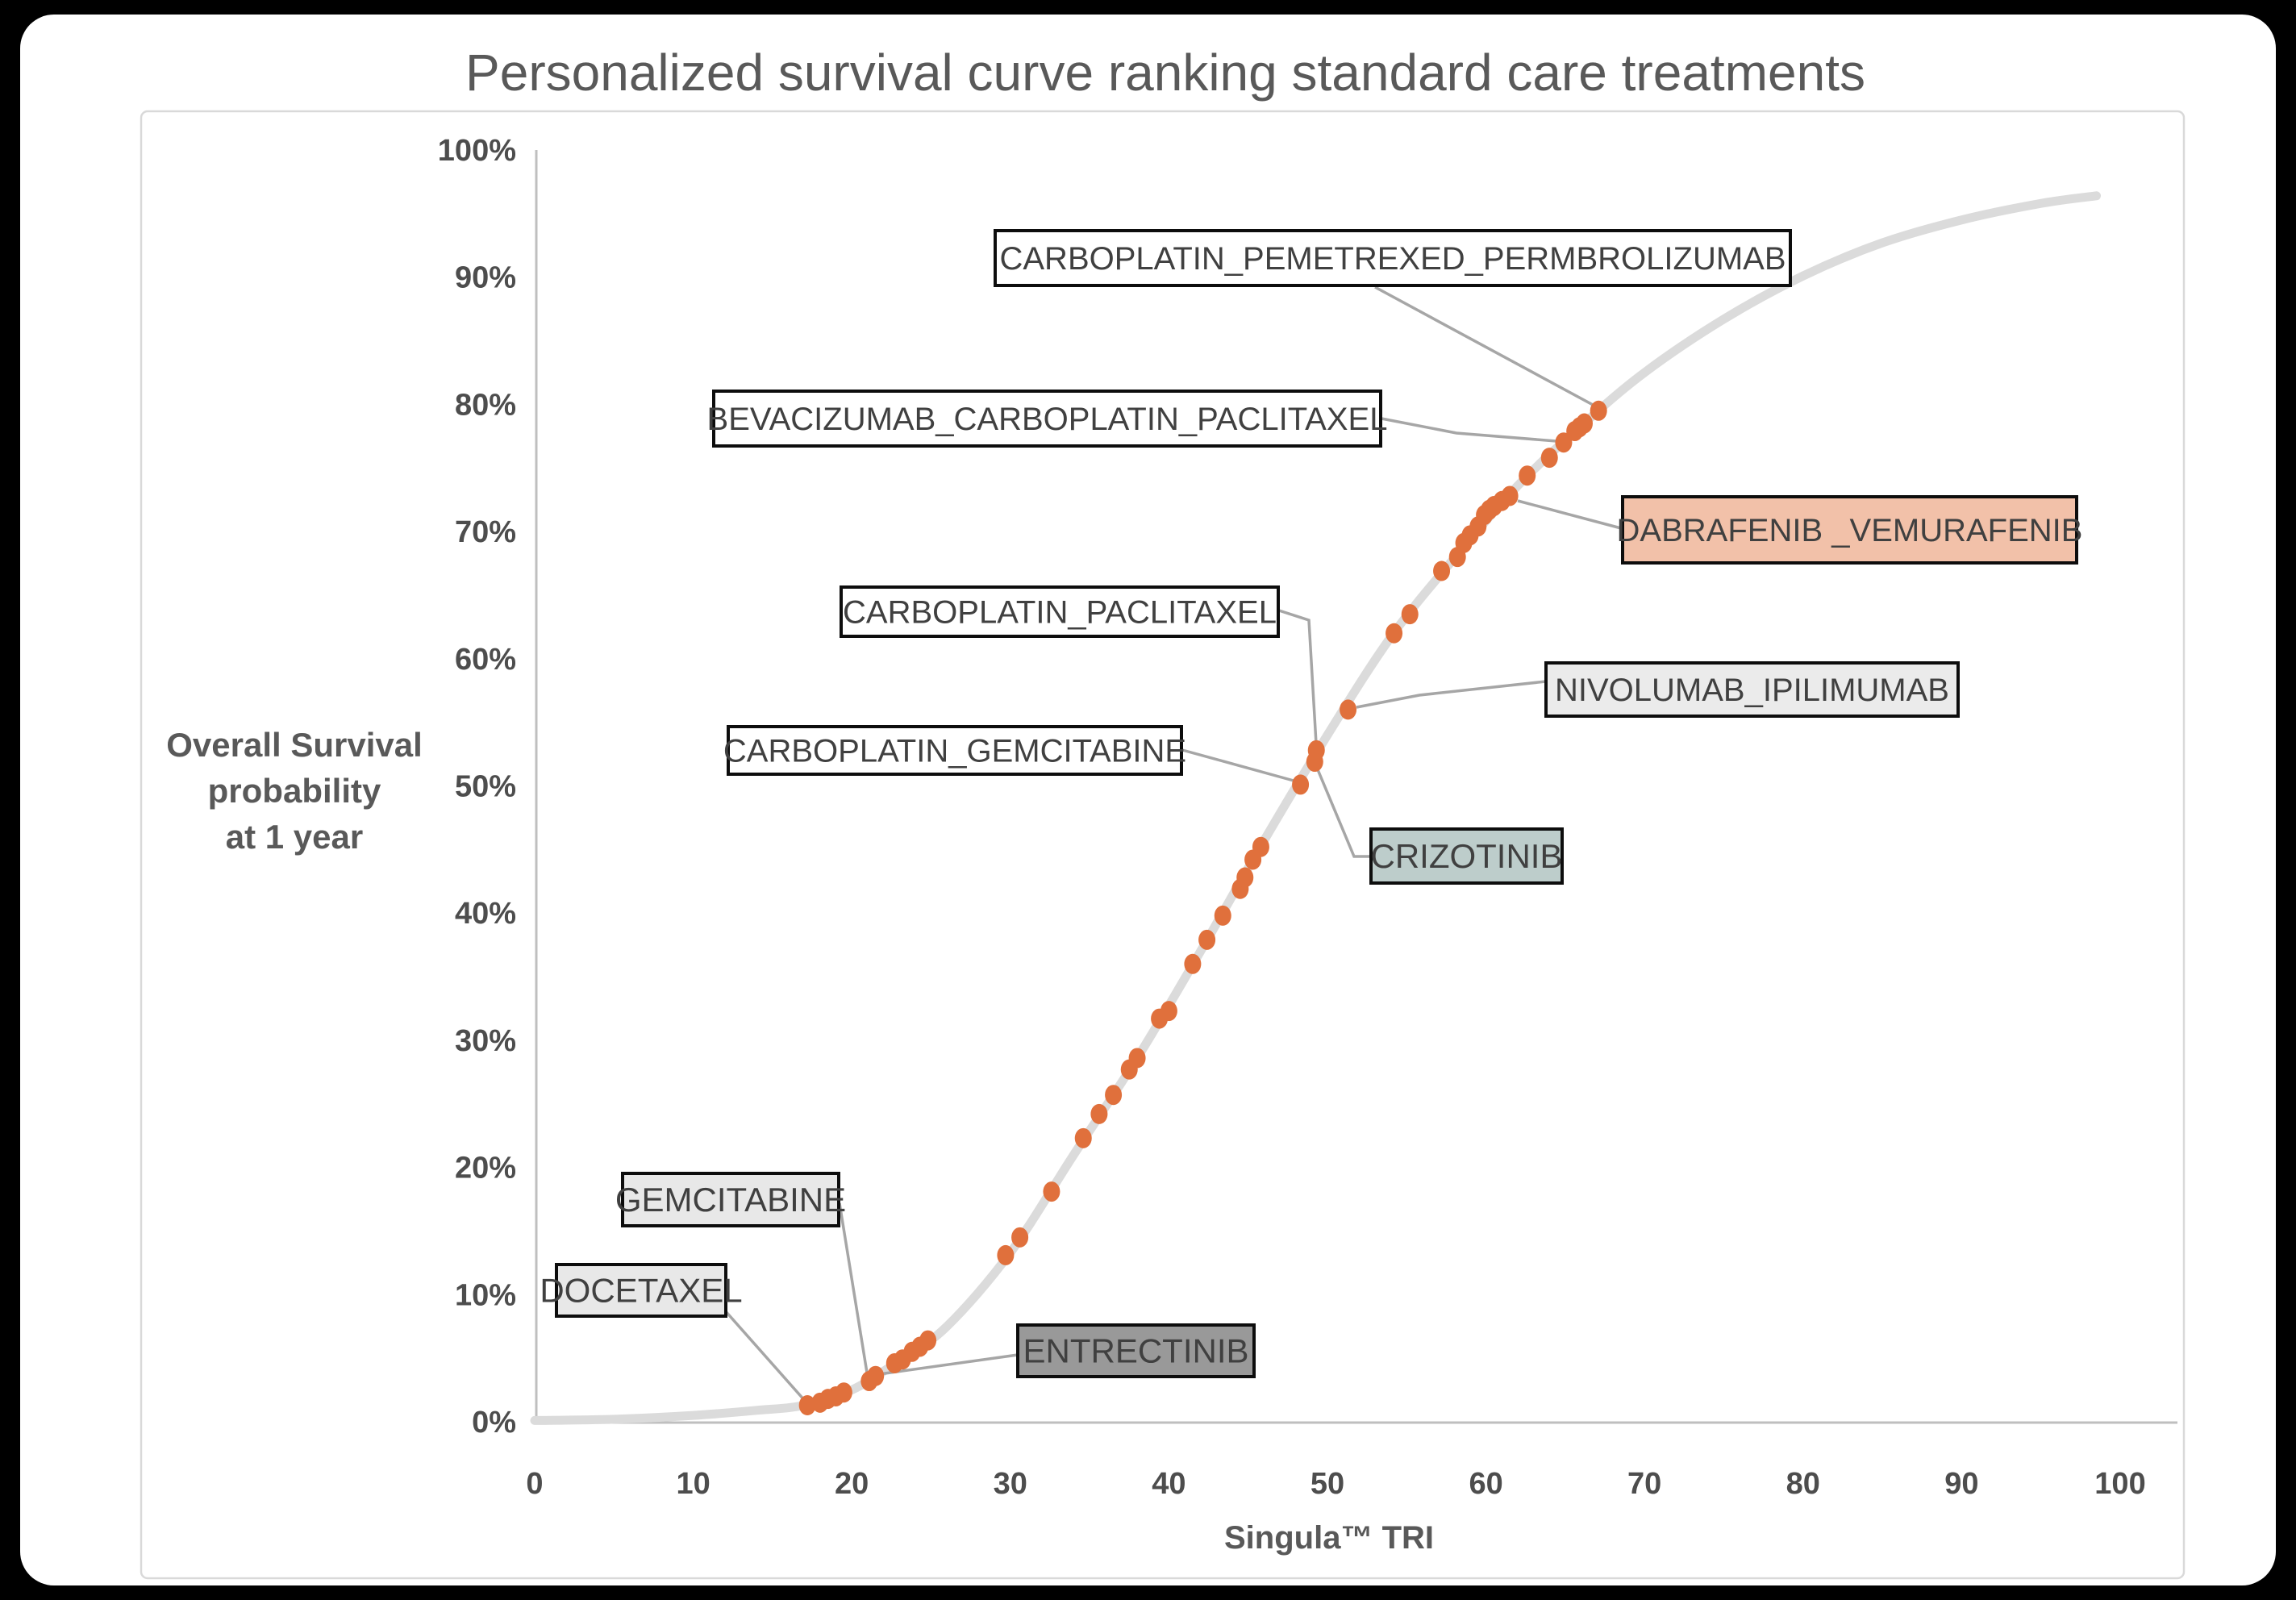  I want to click on y-tick-label: 20%, so click(485, 1168).